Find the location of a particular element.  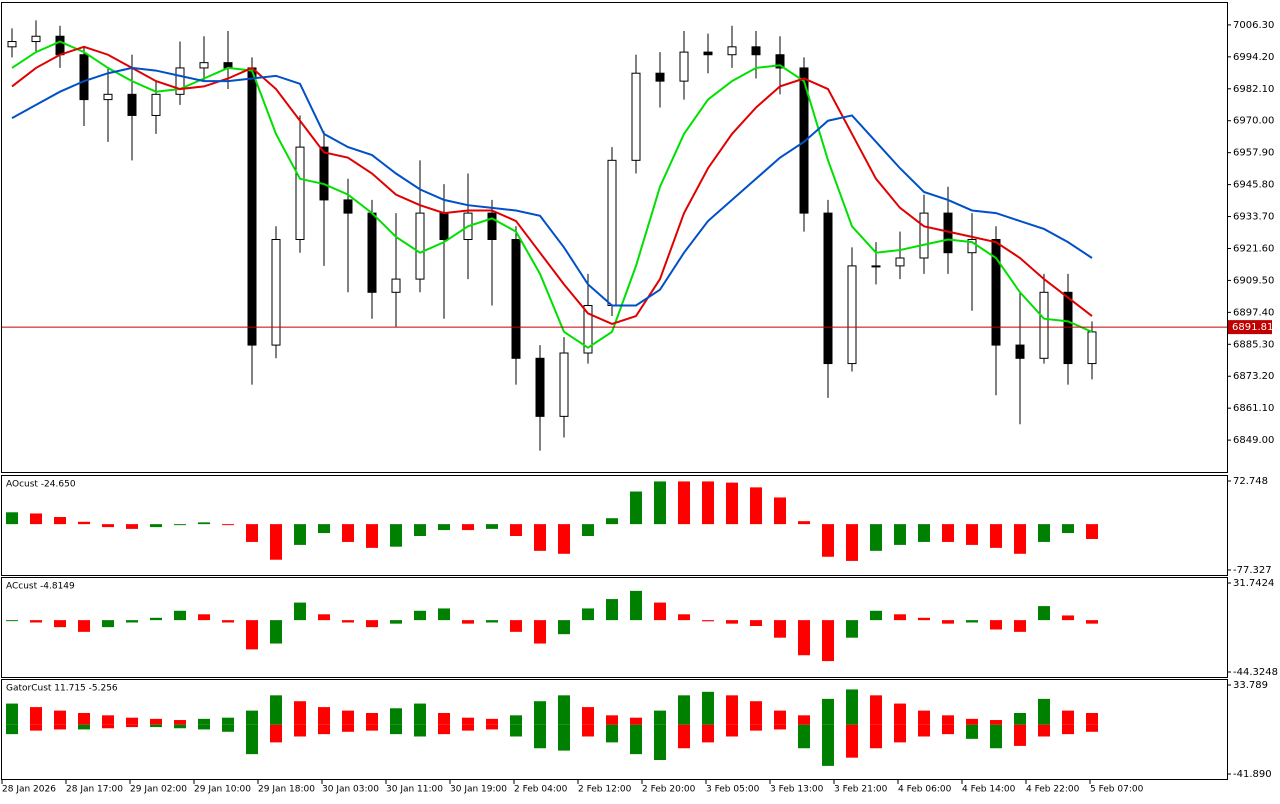

y-tick-label: 72.748 is located at coordinates (1250, 481).